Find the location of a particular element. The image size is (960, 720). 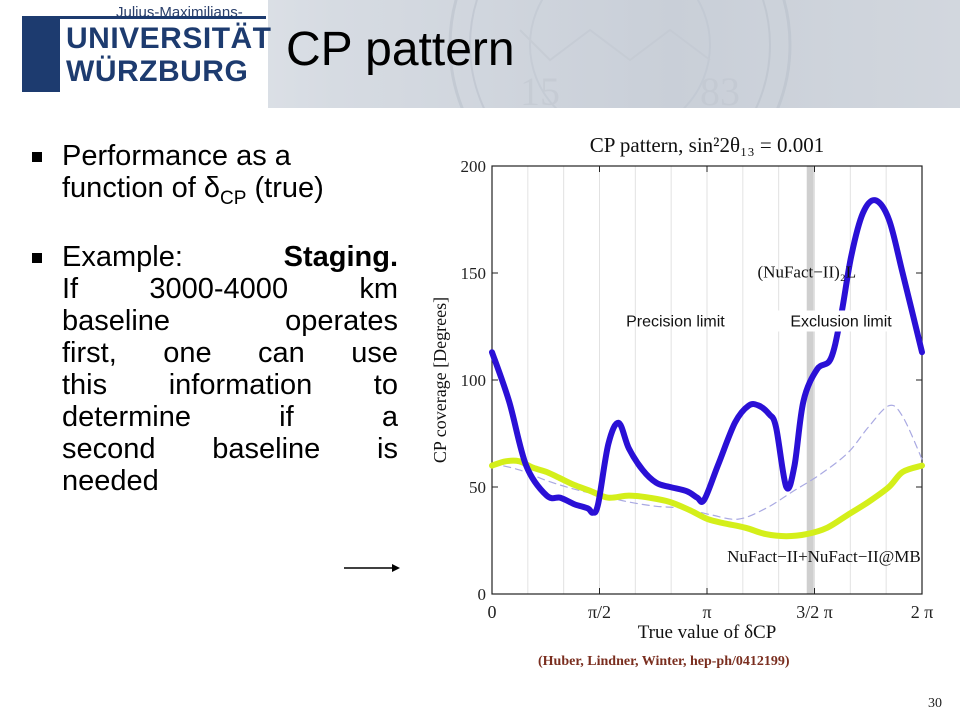

annotation-nufact-2l: (NuFact−II)₂L is located at coordinates (807, 271).